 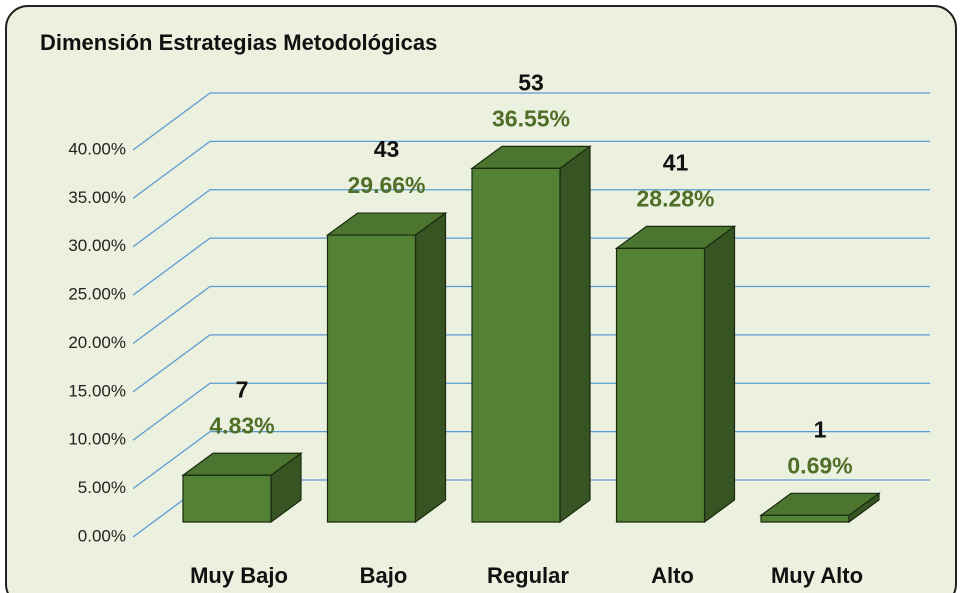 I want to click on count-label: 53, so click(x=531, y=82).